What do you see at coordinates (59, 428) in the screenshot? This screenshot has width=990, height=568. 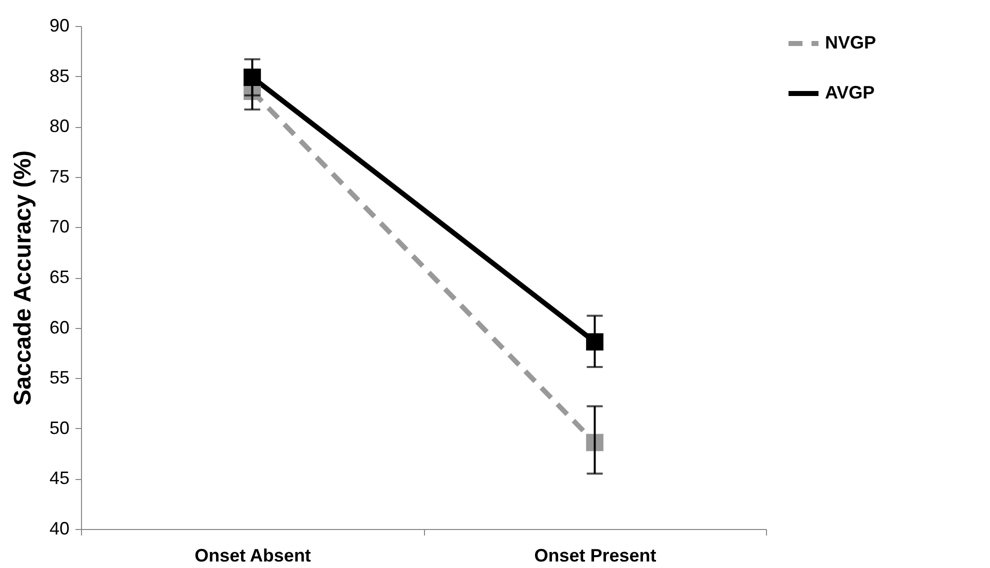 I see `y-tick-label: 50` at bounding box center [59, 428].